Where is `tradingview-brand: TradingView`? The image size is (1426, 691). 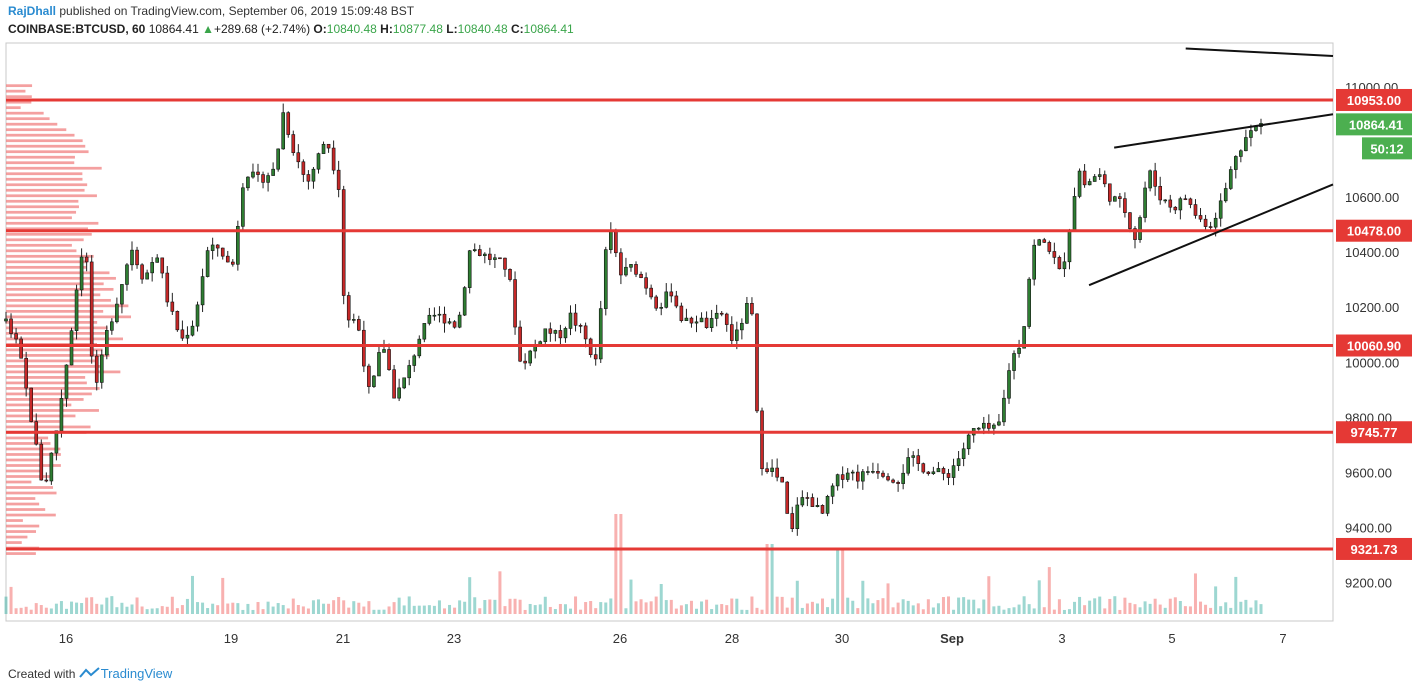 tradingview-brand: TradingView is located at coordinates (136, 673).